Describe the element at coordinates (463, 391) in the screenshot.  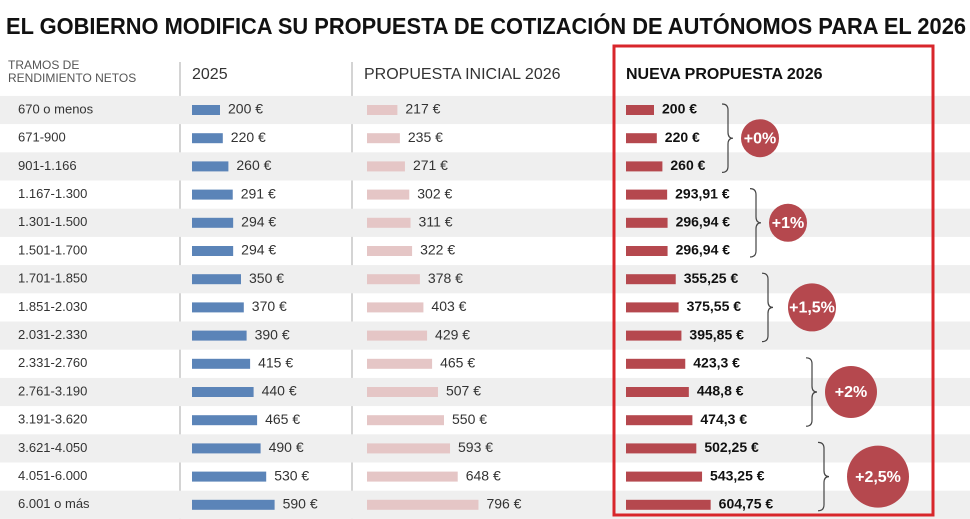
I see `value-label: 507 €` at that location.